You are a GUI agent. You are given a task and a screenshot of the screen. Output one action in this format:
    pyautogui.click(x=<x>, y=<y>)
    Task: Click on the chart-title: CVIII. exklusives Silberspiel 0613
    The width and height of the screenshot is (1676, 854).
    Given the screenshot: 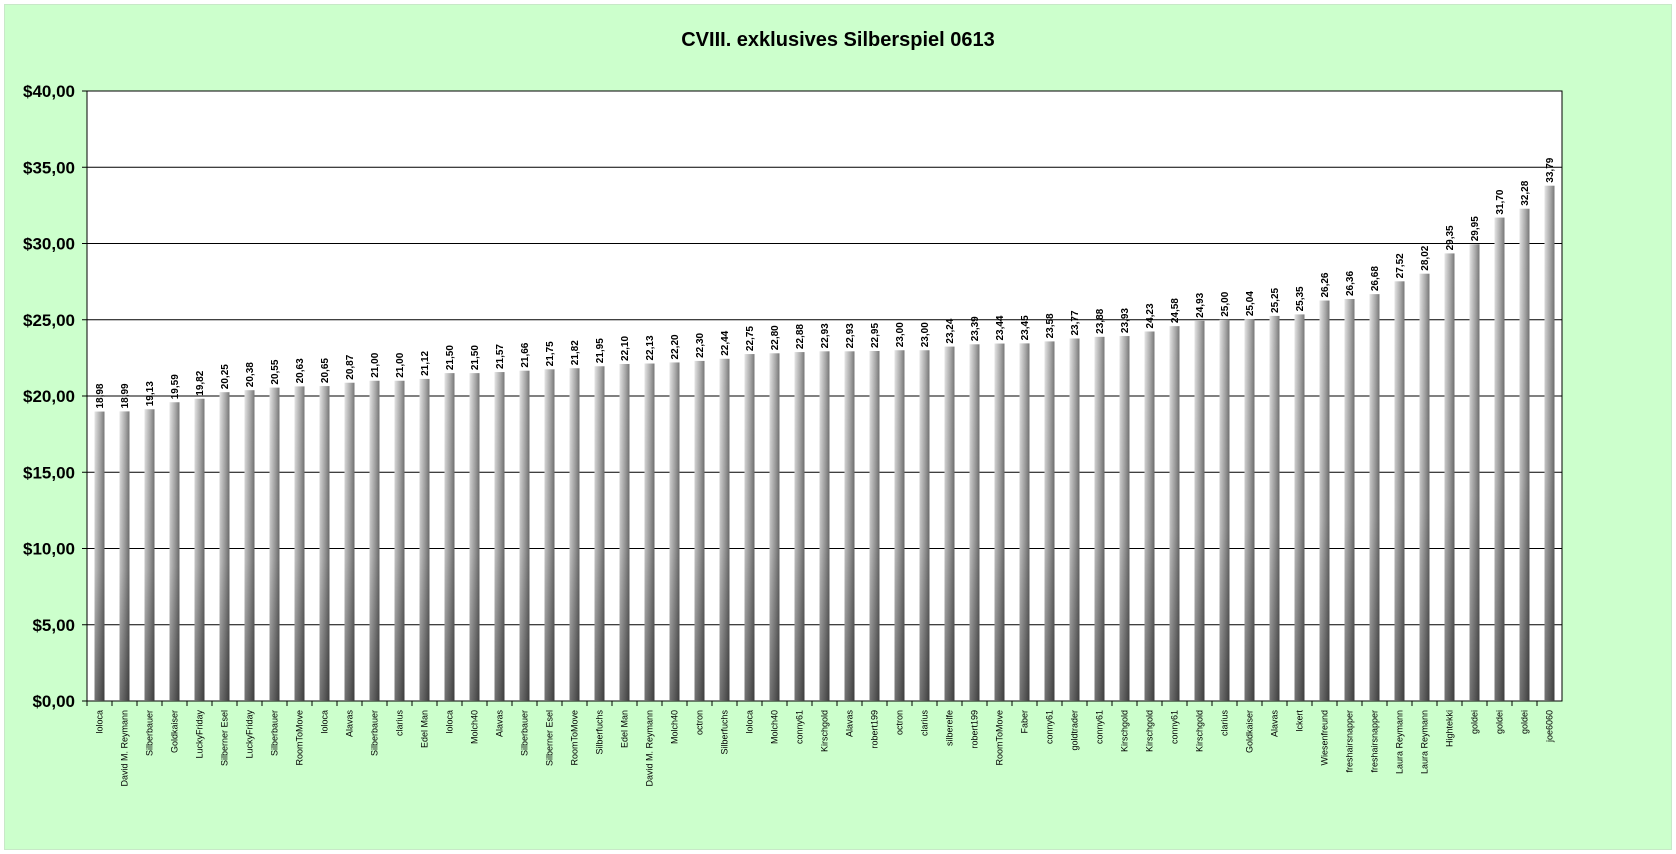 What is the action you would take?
    pyautogui.click(x=838, y=40)
    